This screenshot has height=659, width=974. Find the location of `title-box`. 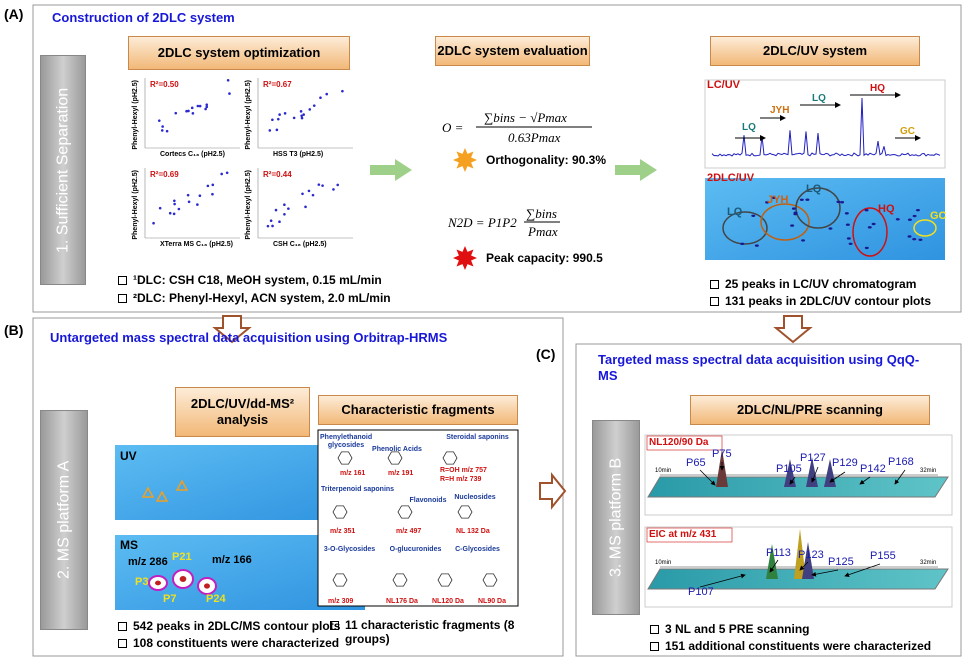

title-box is located at coordinates (684, 443).